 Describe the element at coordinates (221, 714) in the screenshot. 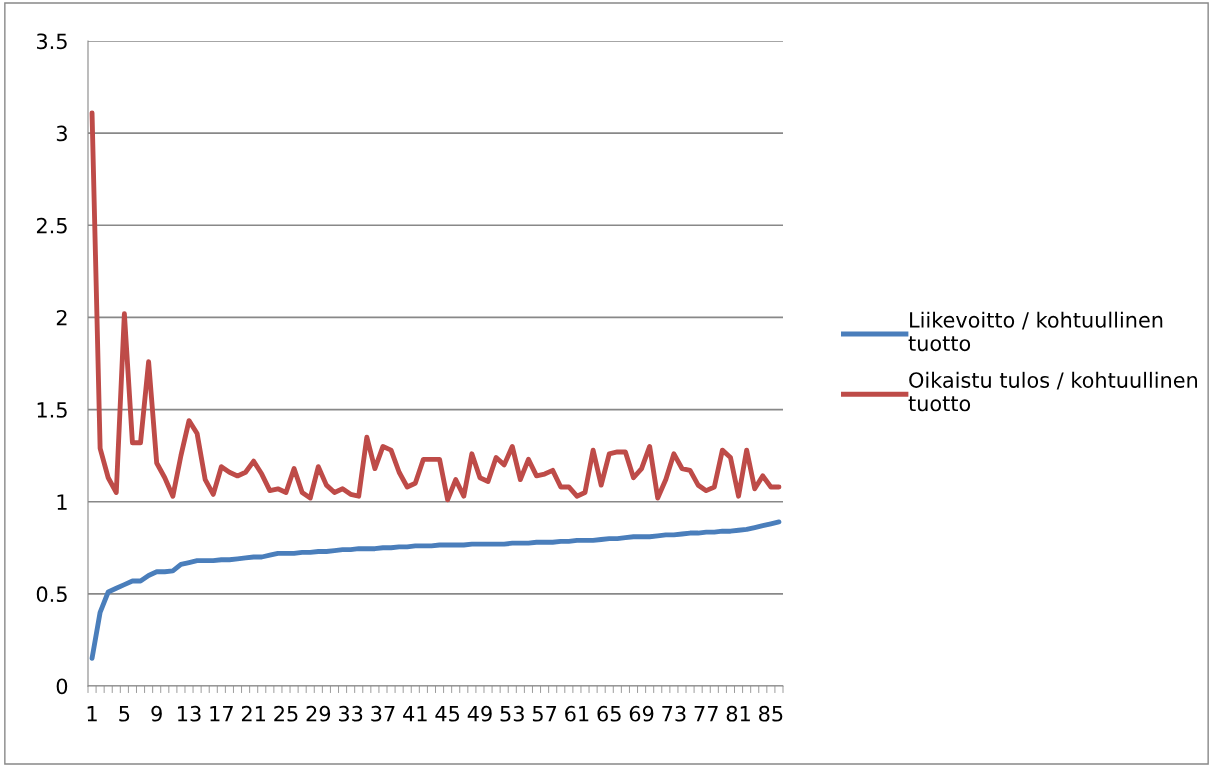

I see `x-tick-label: 17` at that location.